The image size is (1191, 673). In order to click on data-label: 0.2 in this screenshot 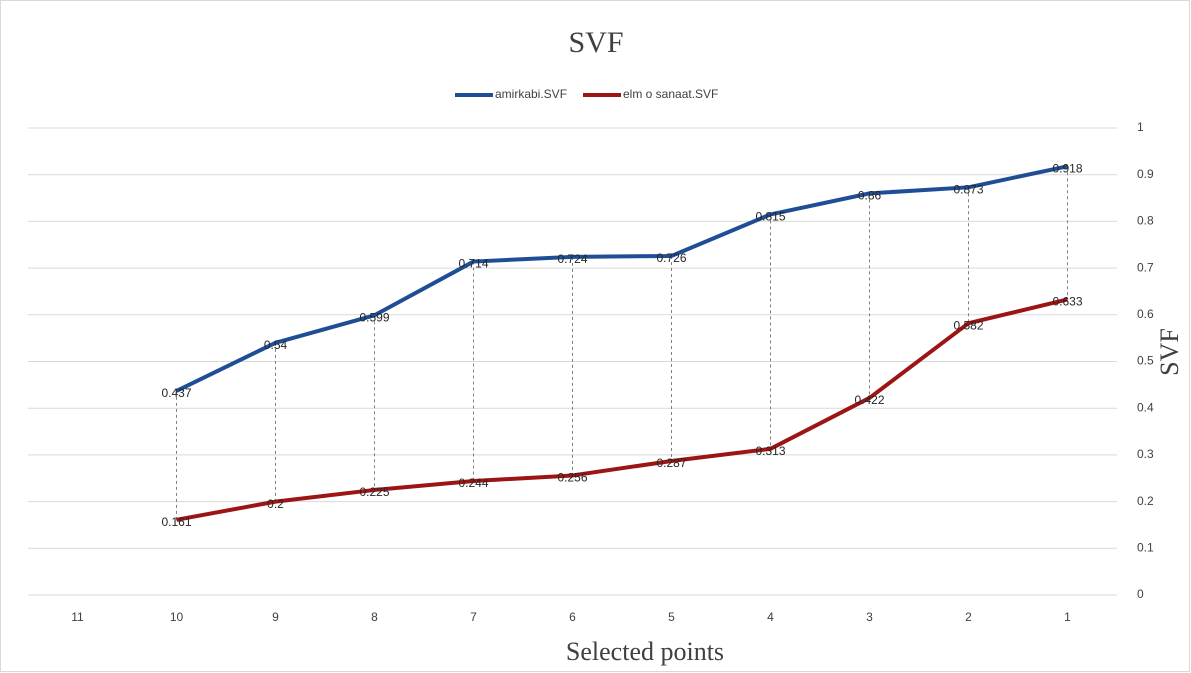, I will do `click(275, 504)`.